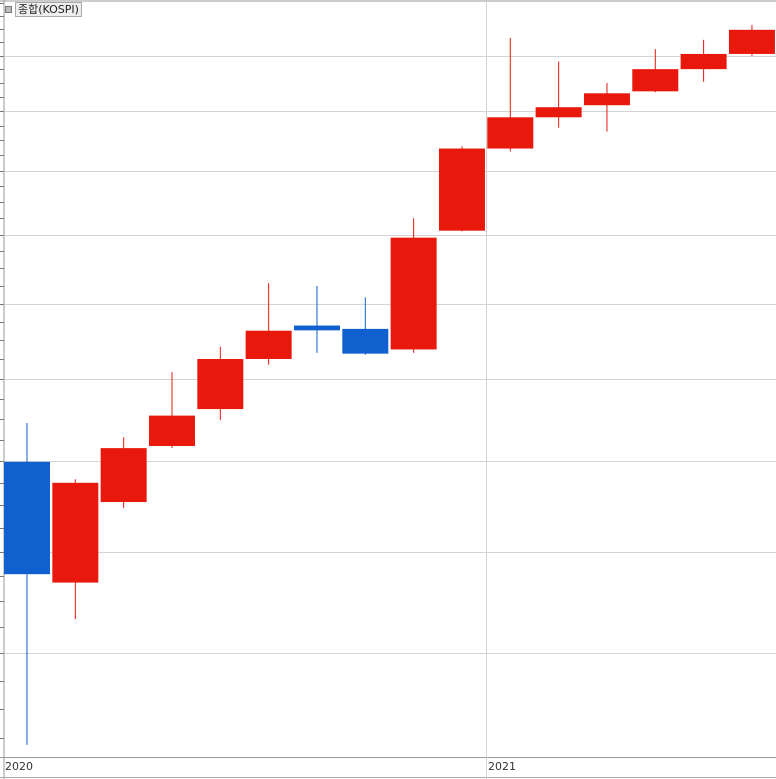 This screenshot has height=779, width=776. Describe the element at coordinates (8, 9) in the screenshot. I see `legend-toggle-icon` at that location.